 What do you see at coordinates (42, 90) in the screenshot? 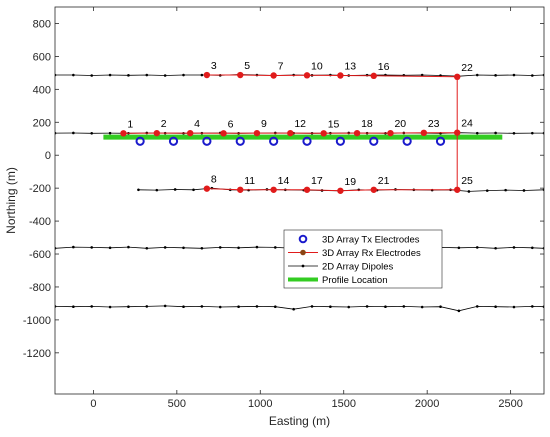
I see `y-tick-label: 400` at bounding box center [42, 90].